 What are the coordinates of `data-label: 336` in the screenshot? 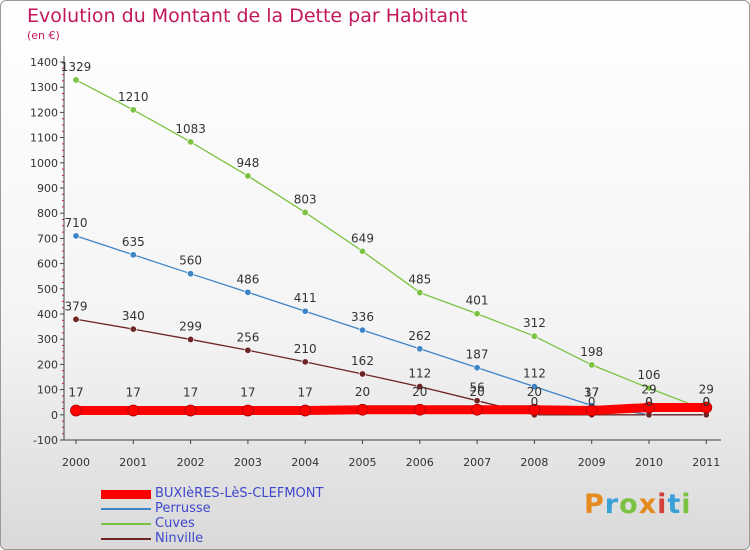 It's located at (362, 317).